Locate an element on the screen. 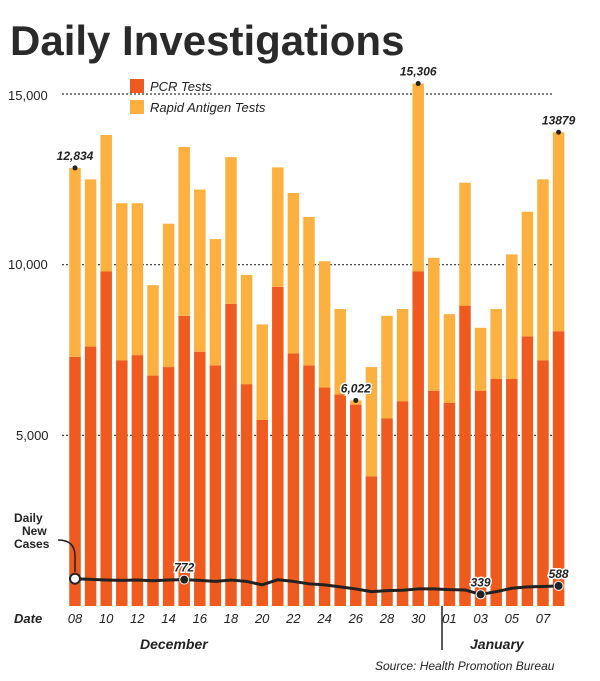 This screenshot has height=681, width=600. cases-label-connector is located at coordinates (66, 555).